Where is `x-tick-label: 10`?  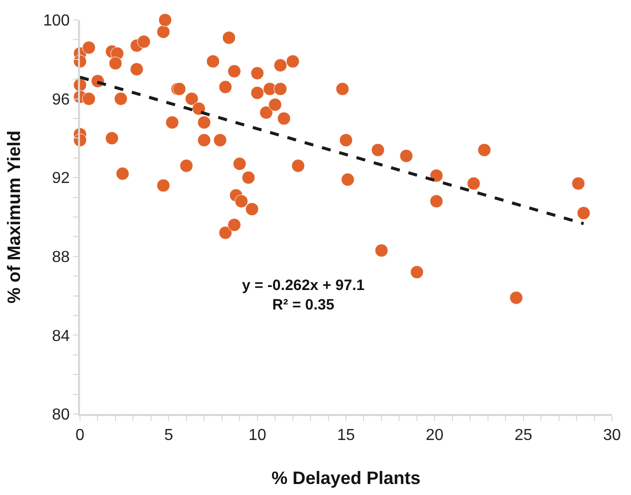 x-tick-label: 10 is located at coordinates (257, 435).